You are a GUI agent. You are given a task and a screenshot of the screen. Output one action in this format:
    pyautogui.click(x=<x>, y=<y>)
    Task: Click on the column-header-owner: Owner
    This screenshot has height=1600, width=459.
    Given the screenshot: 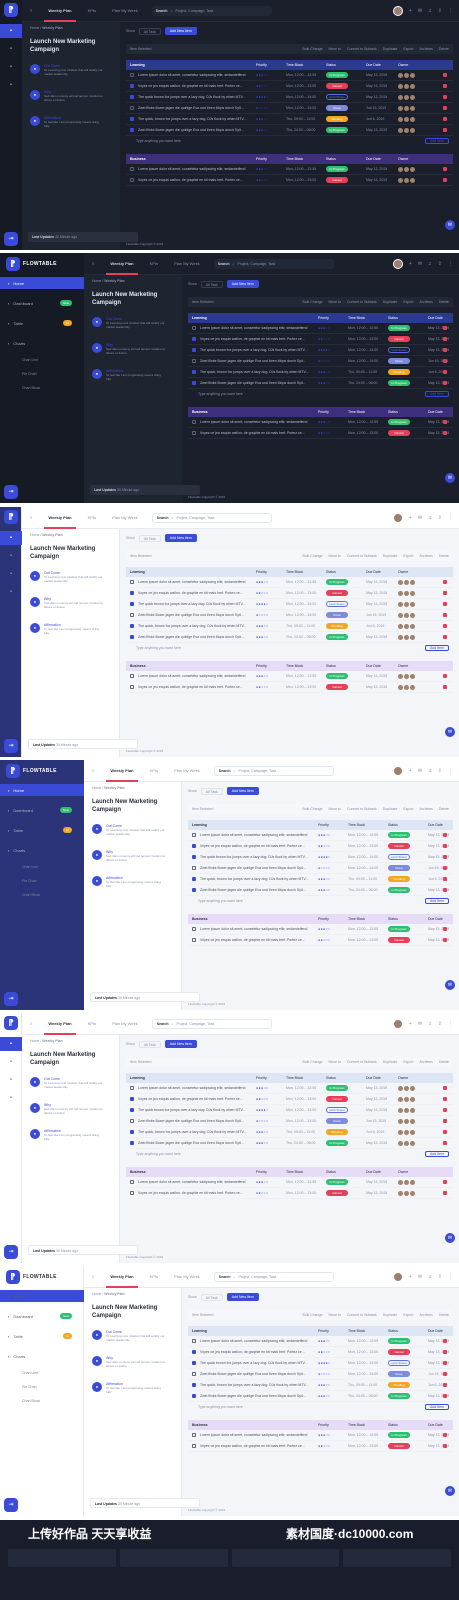 What is the action you would take?
    pyautogui.click(x=403, y=65)
    